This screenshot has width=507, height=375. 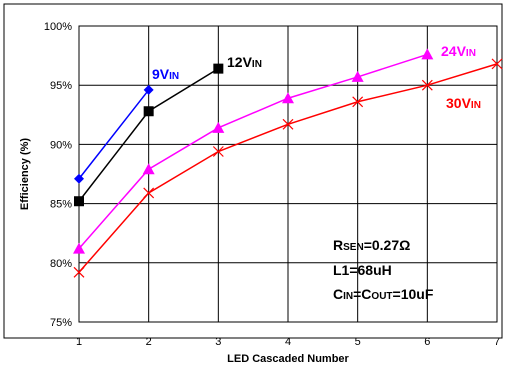 What do you see at coordinates (218, 342) in the screenshot?
I see `x-tick-label: 3` at bounding box center [218, 342].